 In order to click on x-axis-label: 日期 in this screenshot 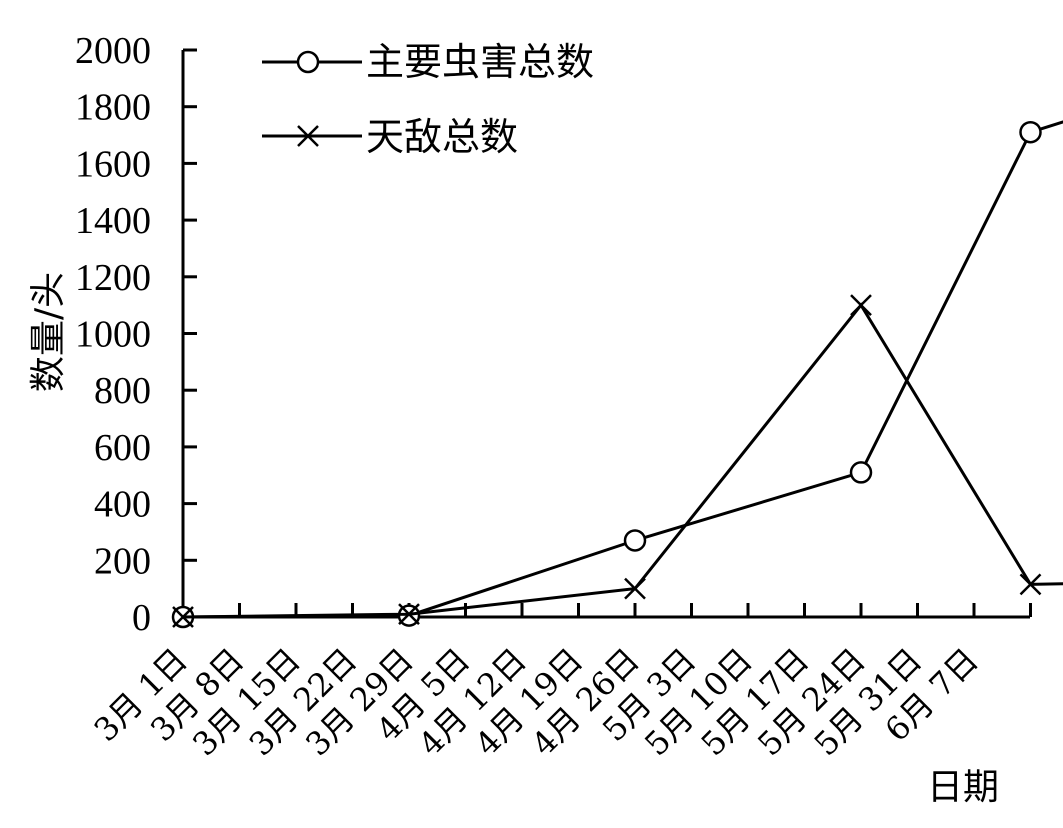, I will do `click(963, 787)`.